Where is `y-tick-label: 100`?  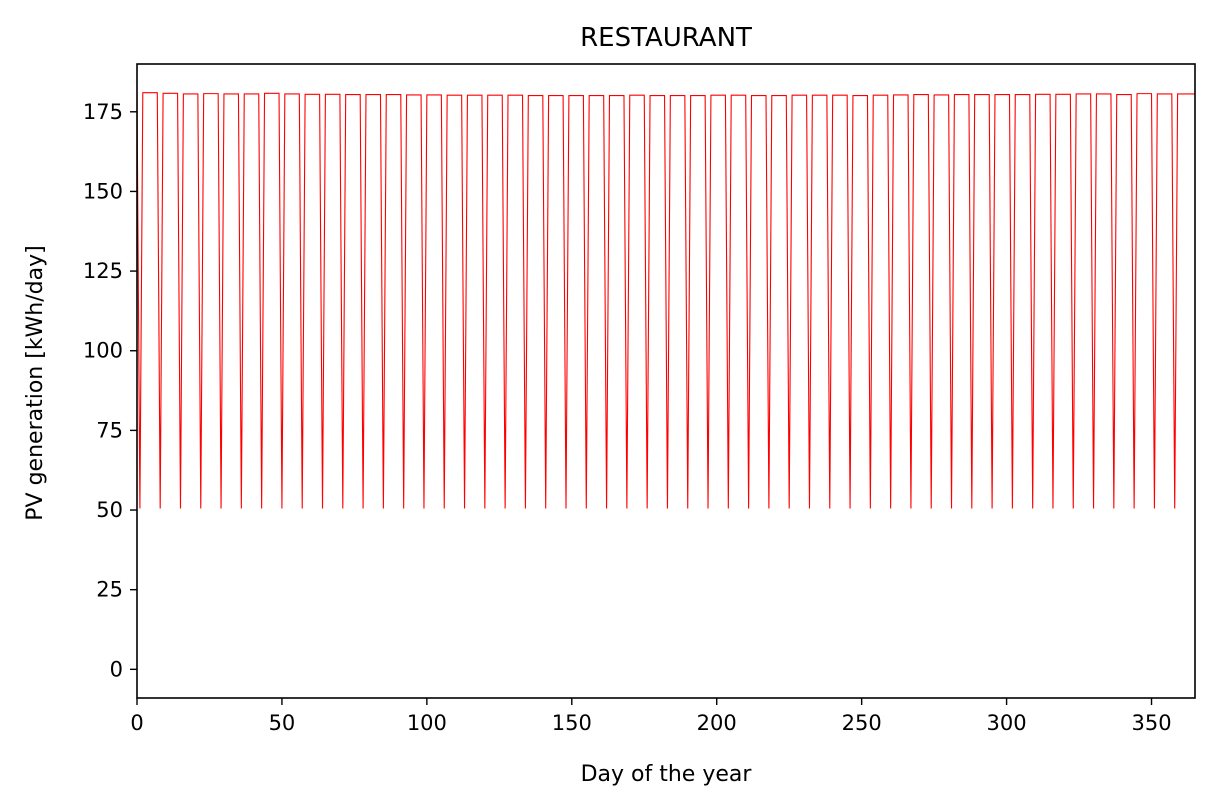 y-tick-label: 100 is located at coordinates (103, 351).